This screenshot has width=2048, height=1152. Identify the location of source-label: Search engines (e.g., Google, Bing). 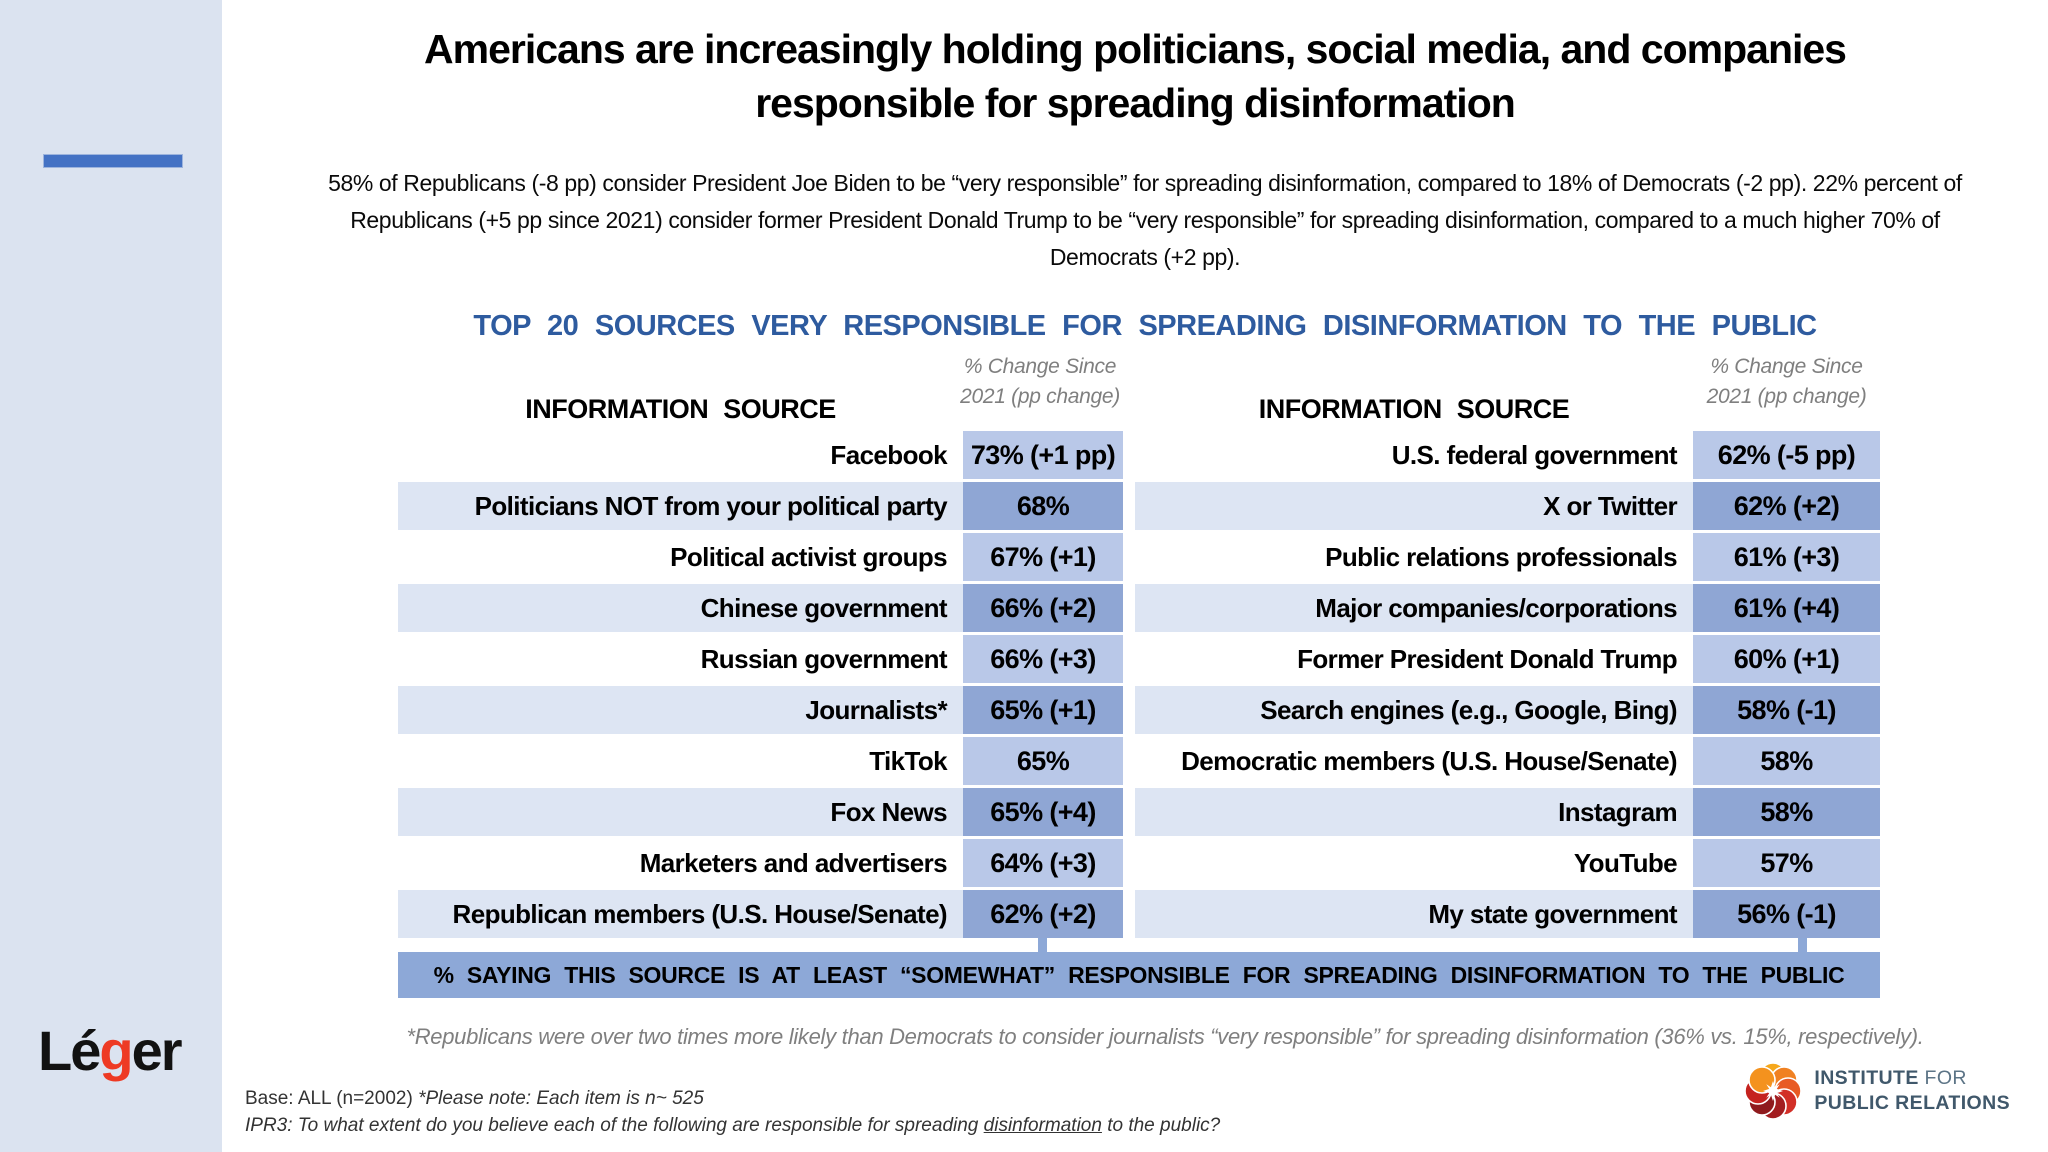
(1414, 710).